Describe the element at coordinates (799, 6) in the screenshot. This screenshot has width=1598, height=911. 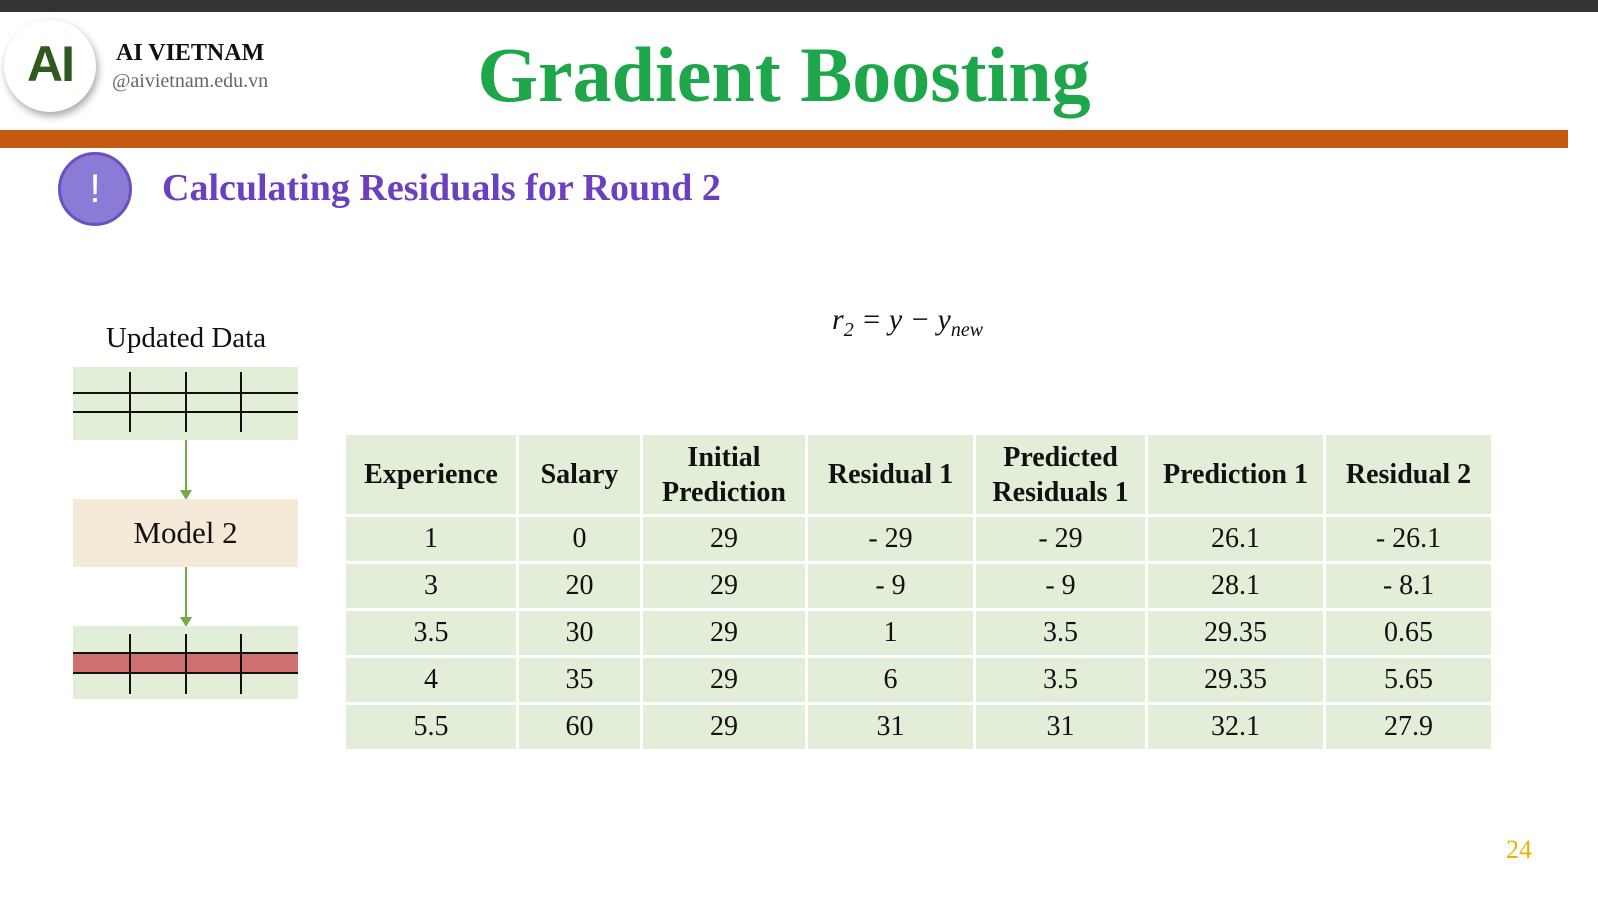
I see `top-bar` at that location.